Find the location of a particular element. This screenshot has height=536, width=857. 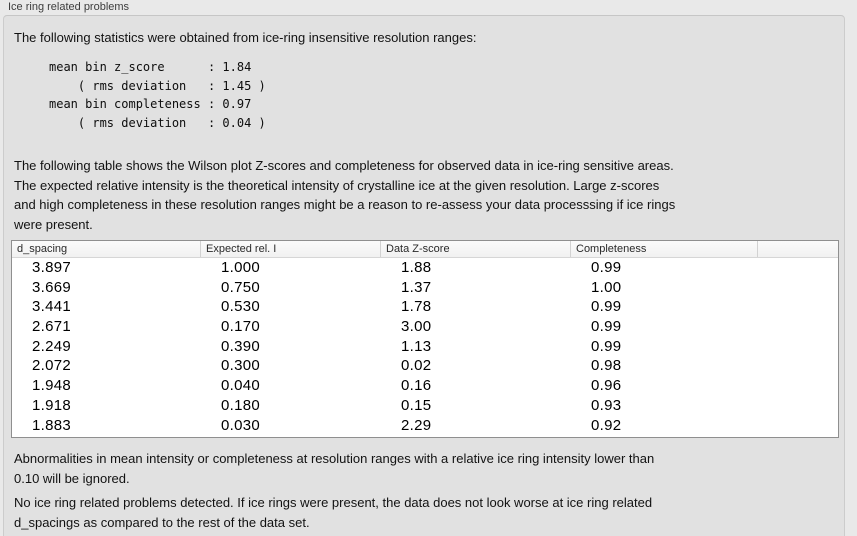

table-cell: 0.93 is located at coordinates (606, 405).